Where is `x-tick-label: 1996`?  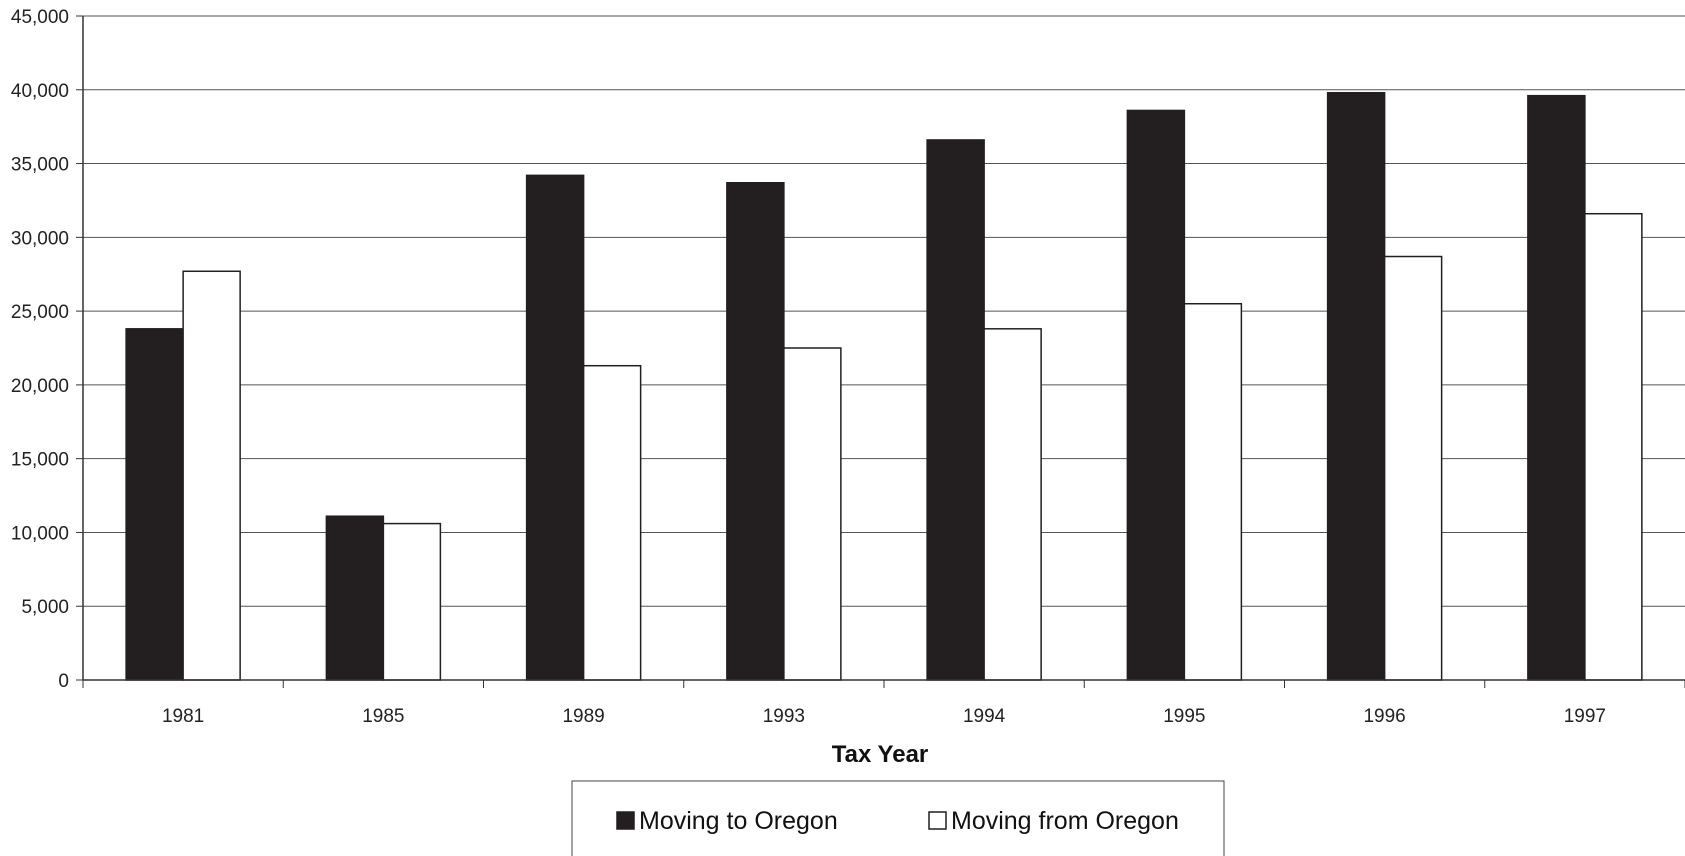 x-tick-label: 1996 is located at coordinates (1384, 716).